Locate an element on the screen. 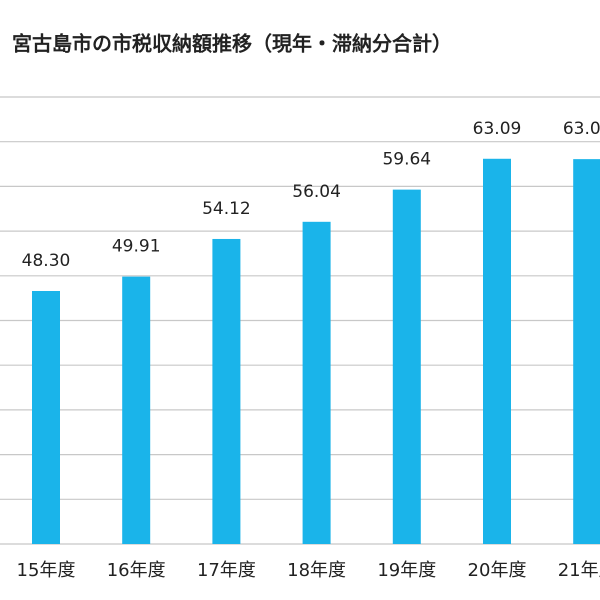 The width and height of the screenshot is (600, 600). x-tick-label: 15年度 is located at coordinates (46, 570).